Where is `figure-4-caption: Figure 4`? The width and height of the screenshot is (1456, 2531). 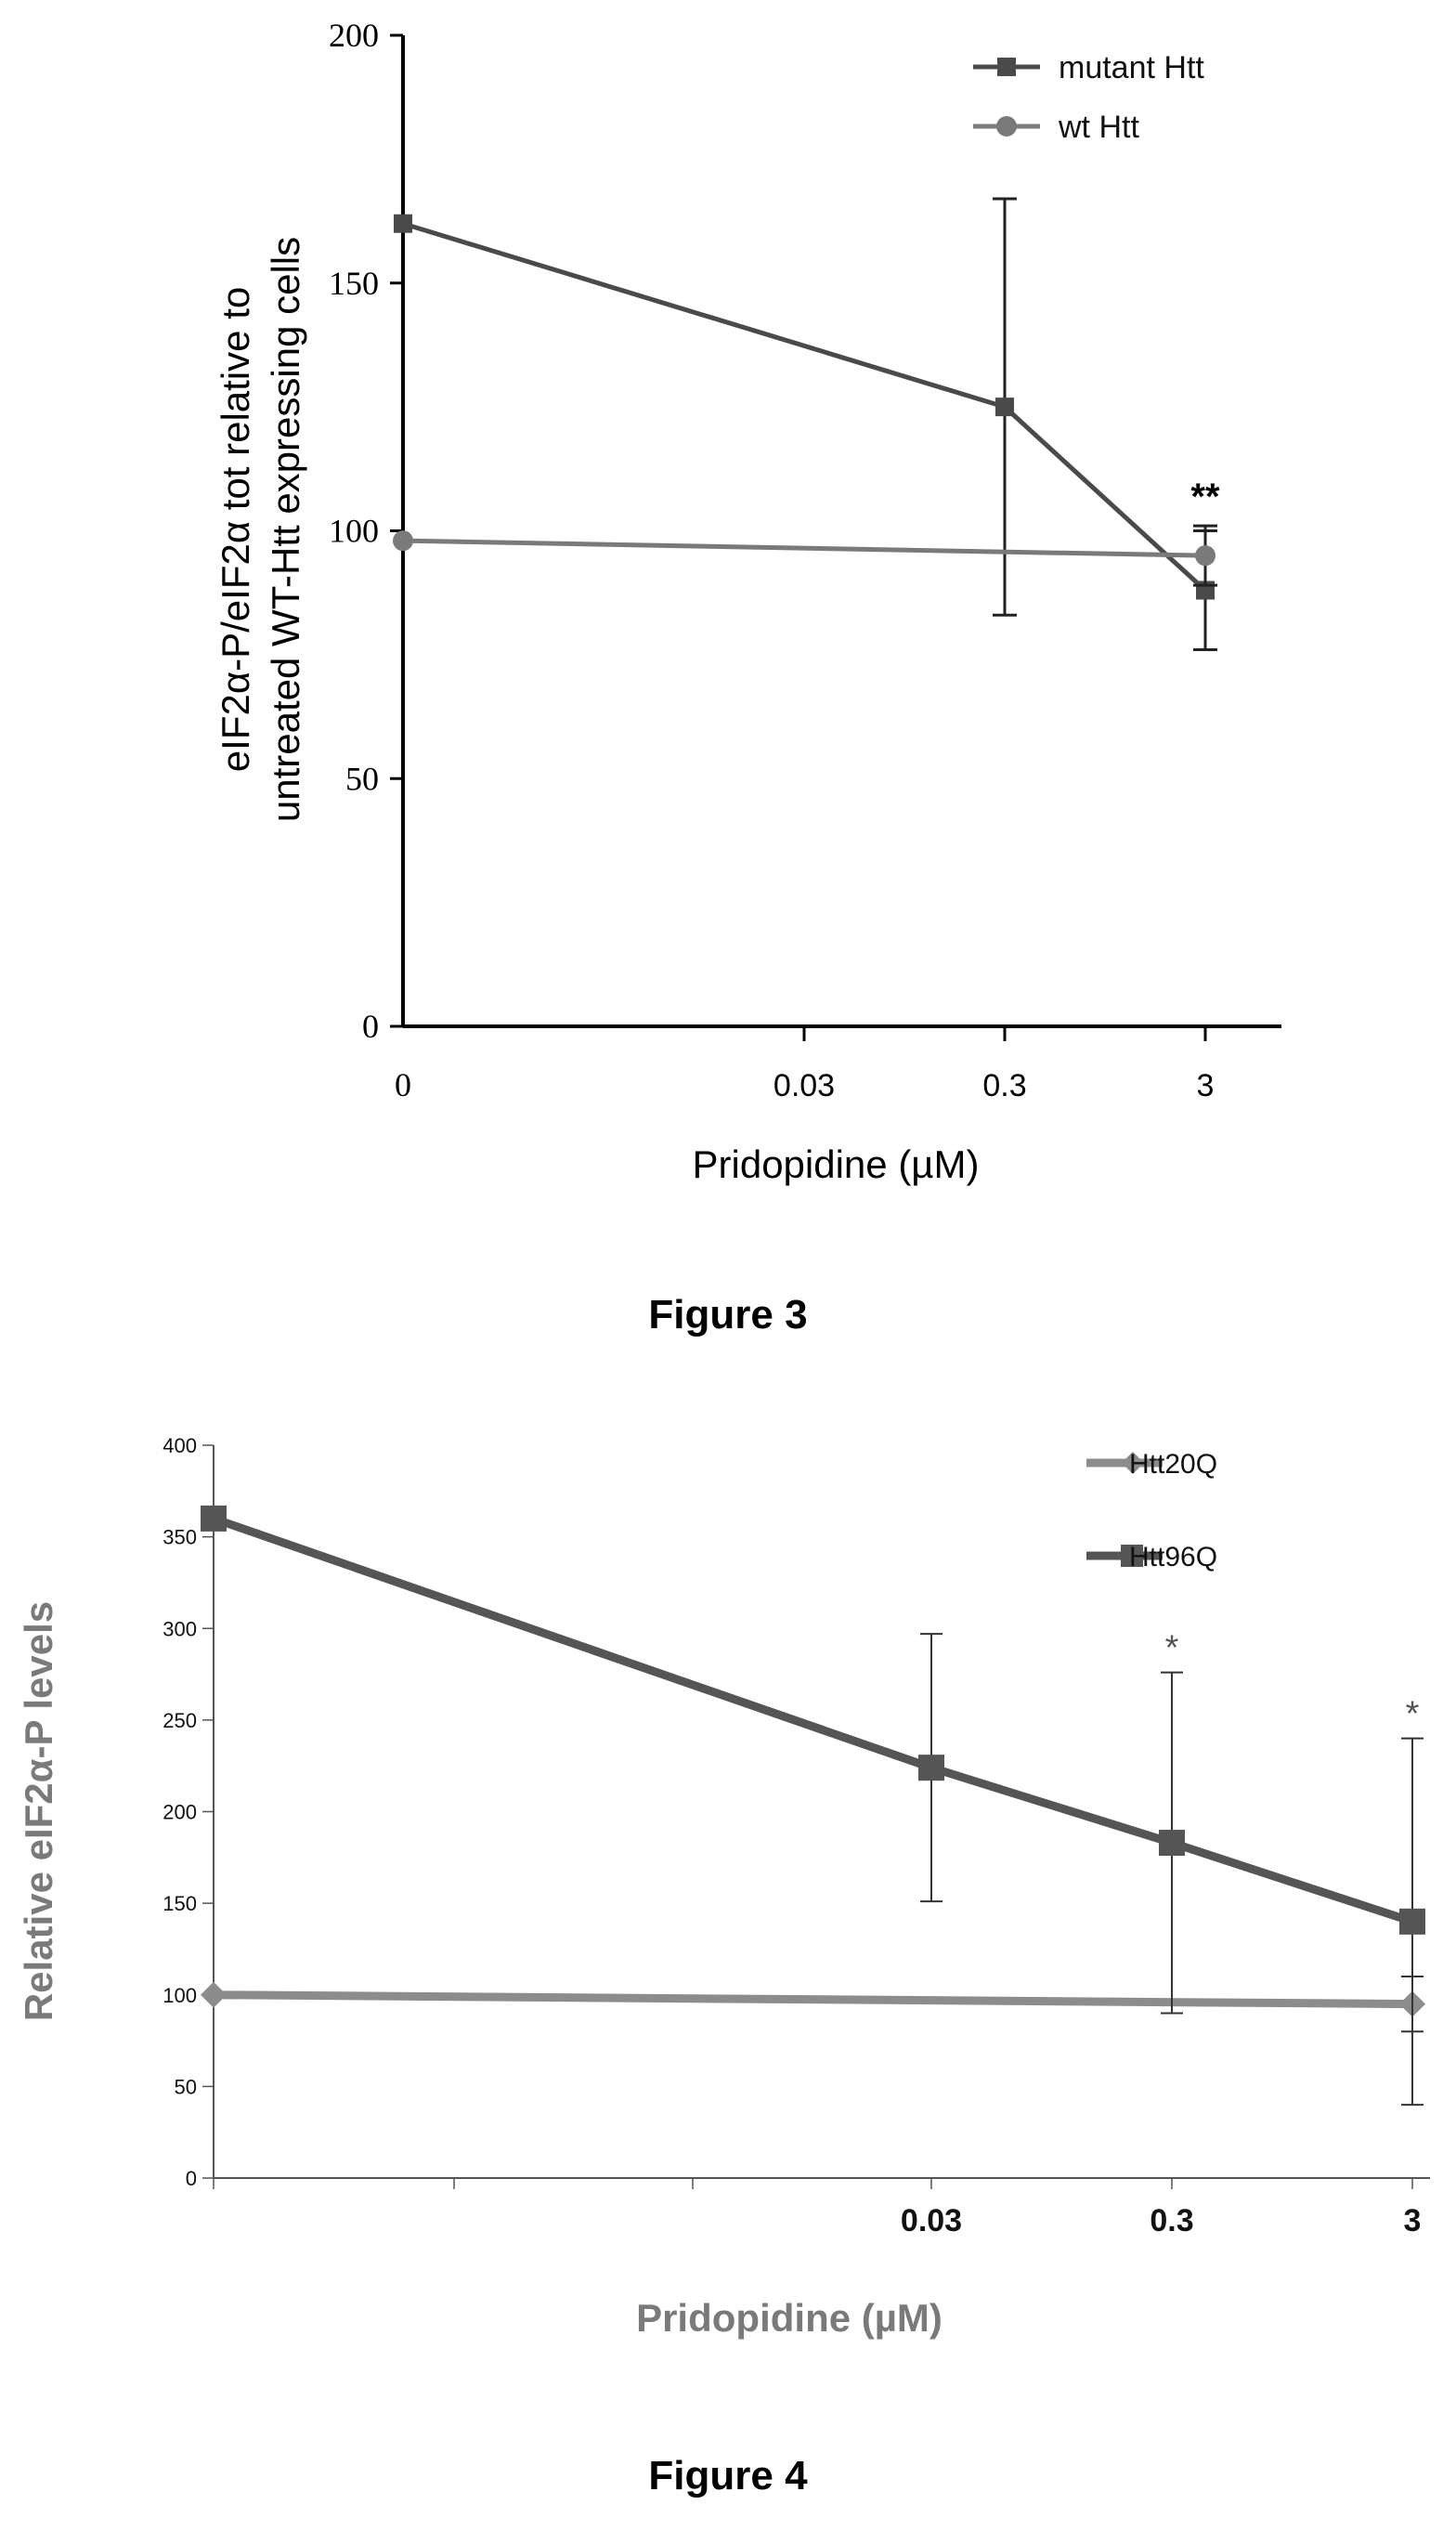 figure-4-caption: Figure 4 is located at coordinates (728, 2475).